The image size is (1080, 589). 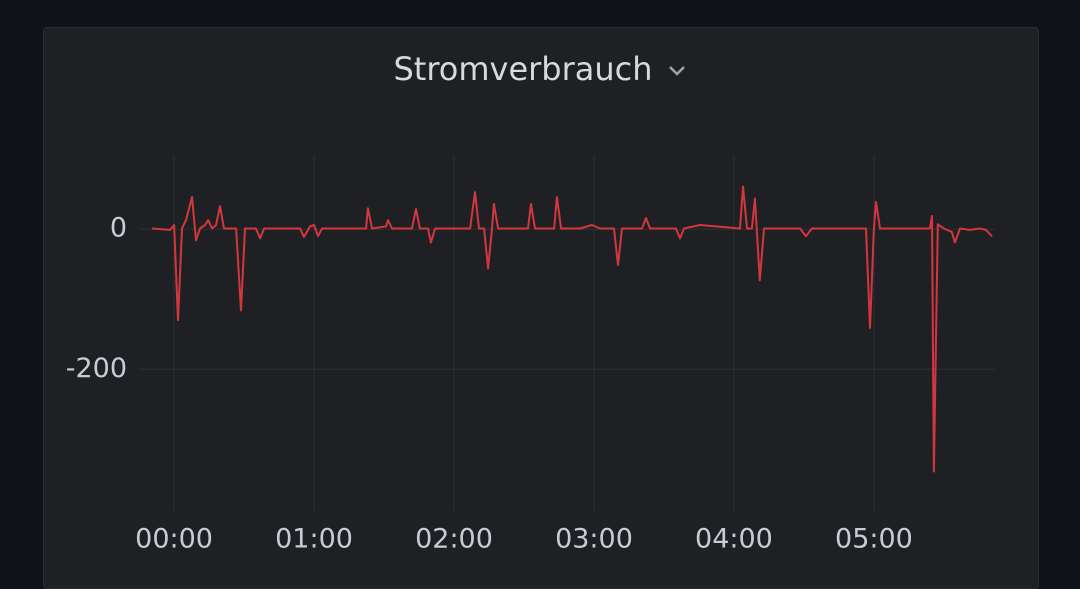 I want to click on x-tick-label: 05:00, so click(x=874, y=539).